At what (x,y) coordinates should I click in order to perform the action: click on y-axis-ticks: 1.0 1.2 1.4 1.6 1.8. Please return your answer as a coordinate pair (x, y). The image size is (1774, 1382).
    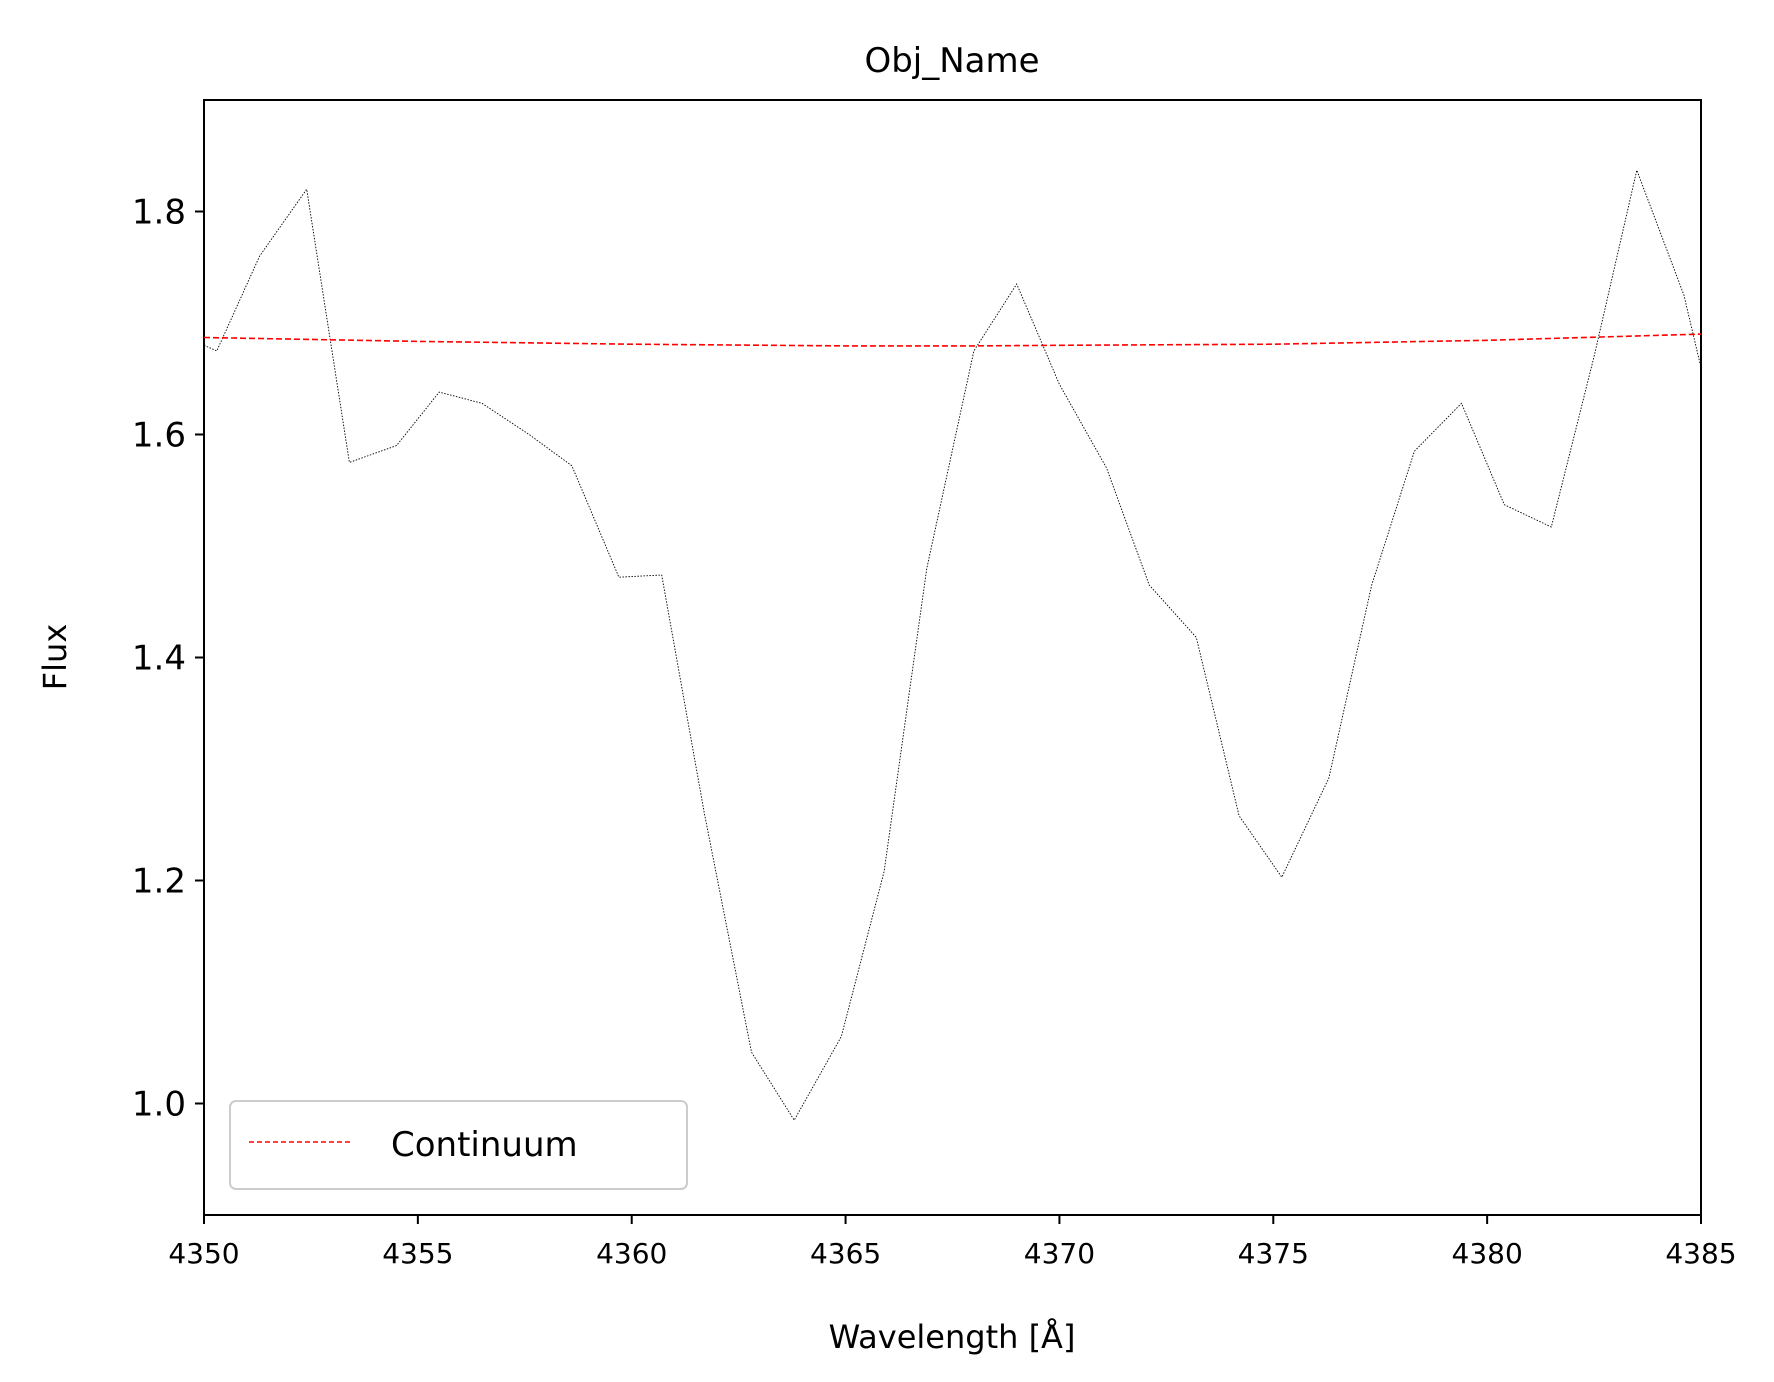
    Looking at the image, I should click on (168, 659).